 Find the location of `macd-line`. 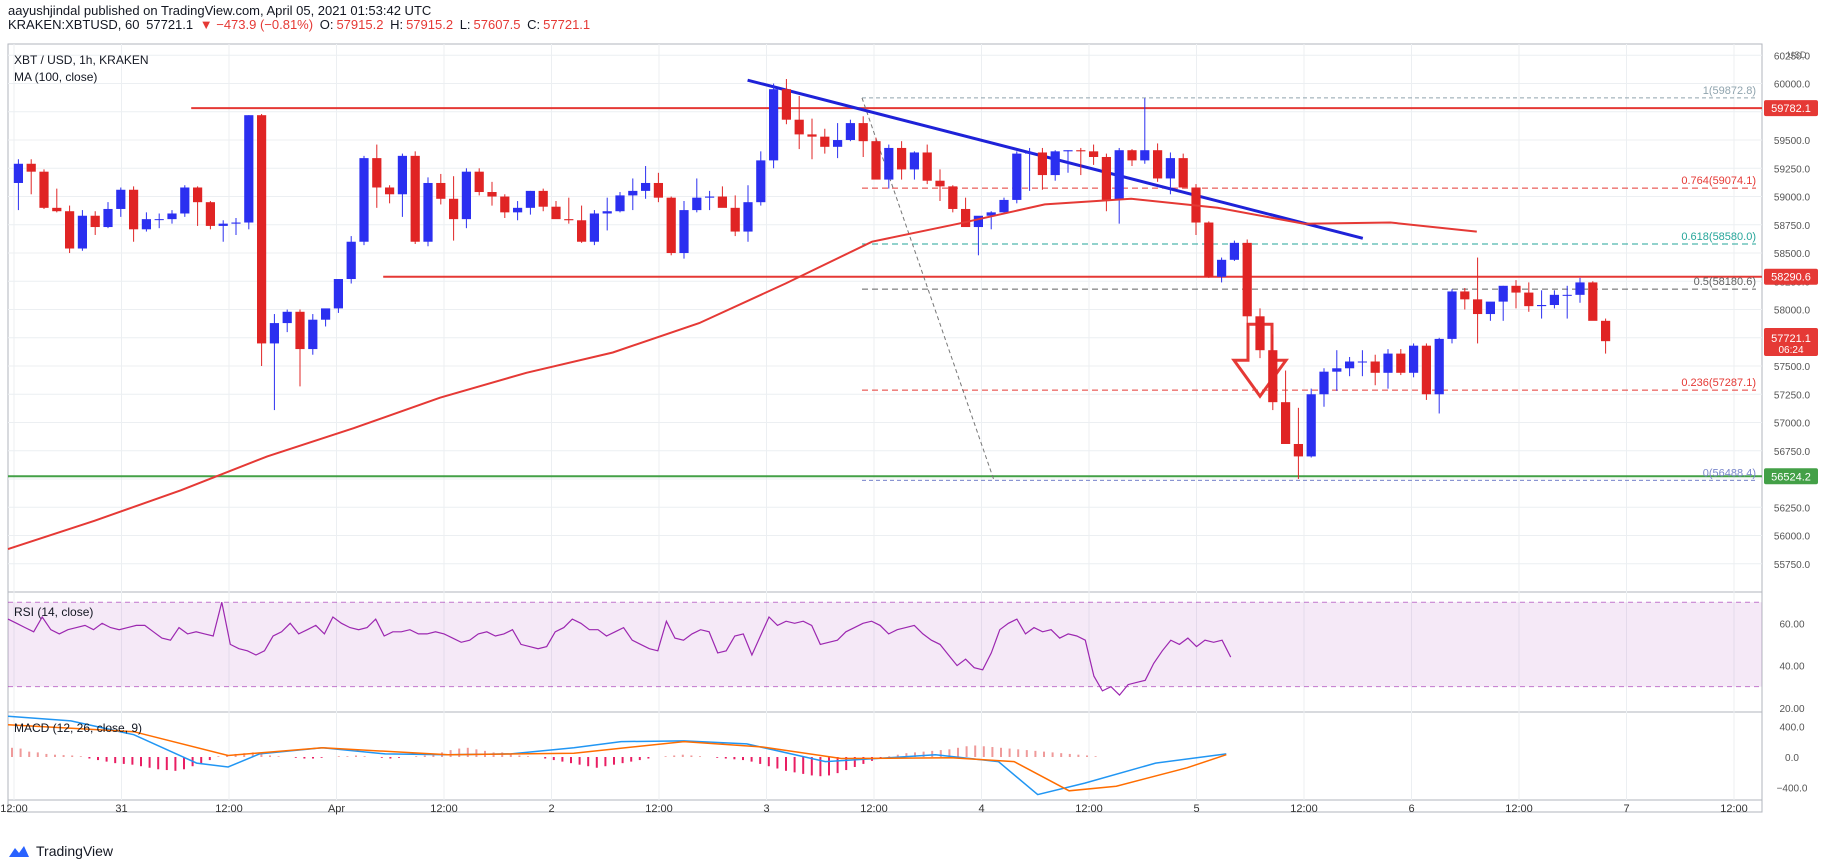

macd-line is located at coordinates (617, 755).